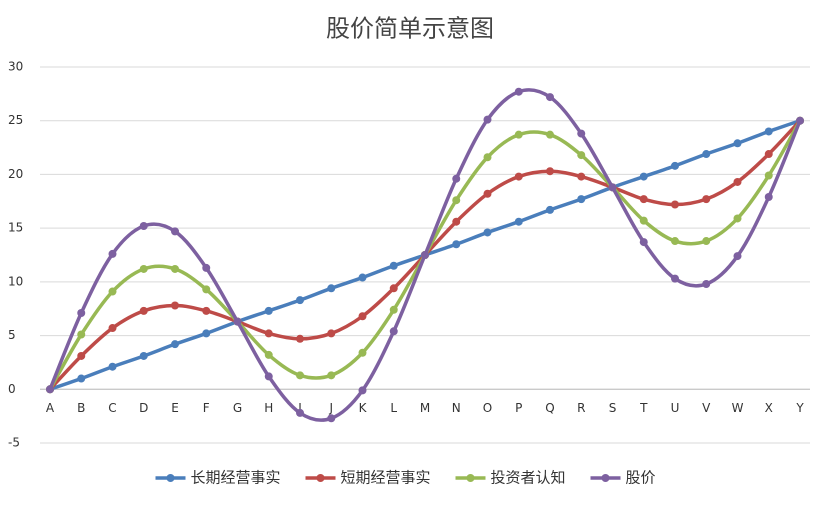  What do you see at coordinates (300, 408) in the screenshot?
I see `x-tick-label: I` at bounding box center [300, 408].